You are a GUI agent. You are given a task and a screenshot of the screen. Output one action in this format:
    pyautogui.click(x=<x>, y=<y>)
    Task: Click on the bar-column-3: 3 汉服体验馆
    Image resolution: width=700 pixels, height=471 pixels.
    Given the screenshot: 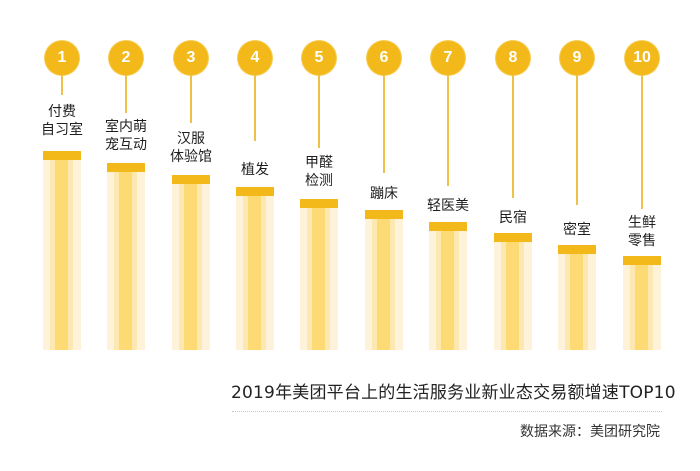 What is the action you would take?
    pyautogui.click(x=191, y=175)
    